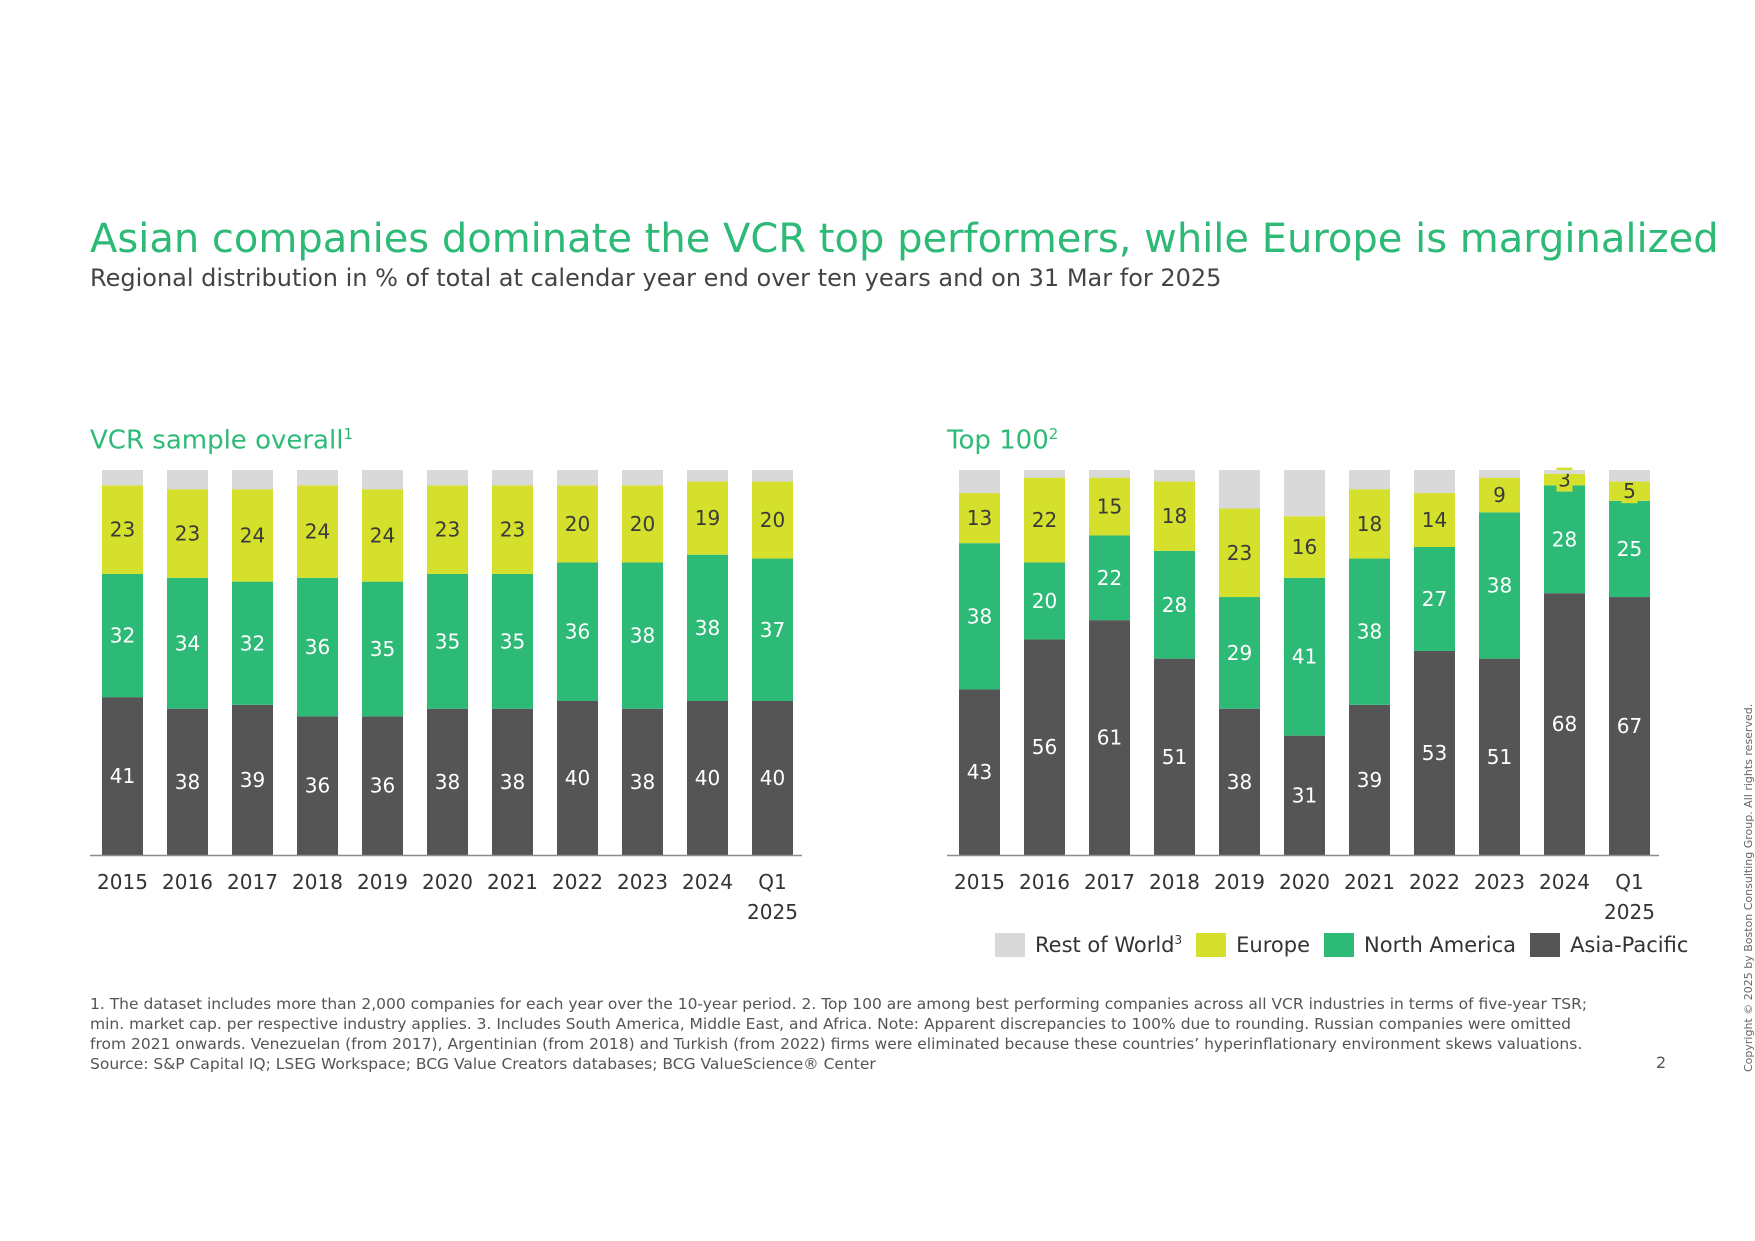 The height and width of the screenshot is (1241, 1755). Describe the element at coordinates (1044, 601) in the screenshot. I see `data-label-north-america-2016: 20` at that location.